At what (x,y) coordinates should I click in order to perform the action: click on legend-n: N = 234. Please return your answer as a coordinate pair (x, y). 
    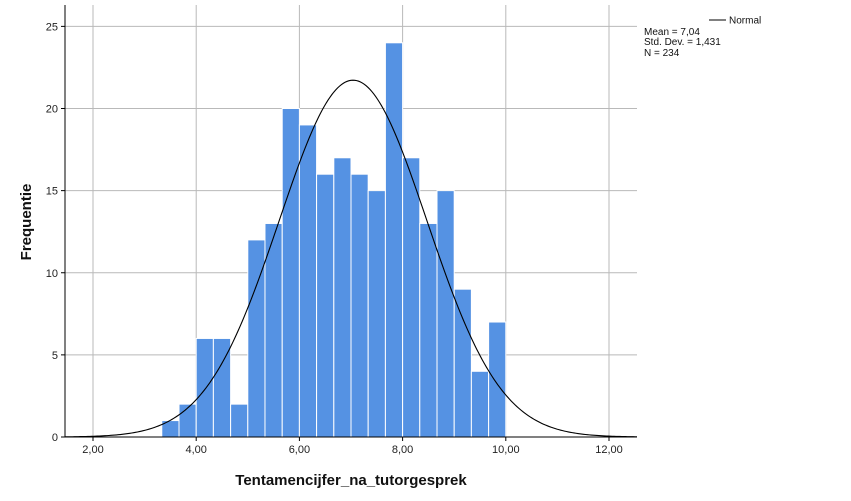
    Looking at the image, I should click on (662, 53).